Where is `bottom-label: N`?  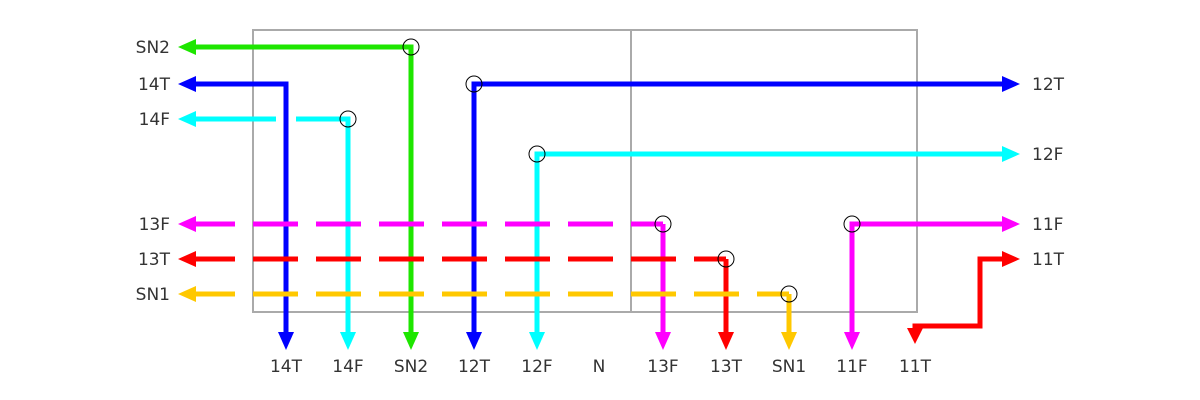
bottom-label: N is located at coordinates (599, 367).